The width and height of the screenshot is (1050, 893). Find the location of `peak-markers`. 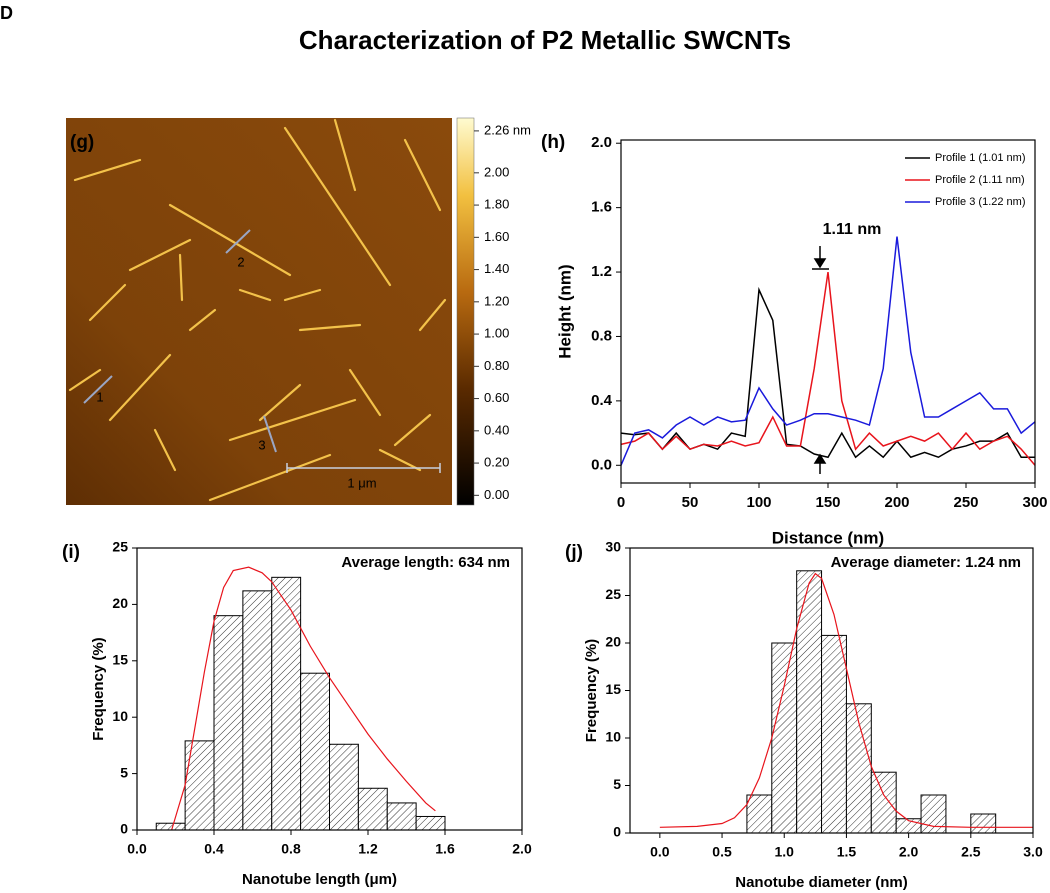

peak-markers is located at coordinates (820, 360).